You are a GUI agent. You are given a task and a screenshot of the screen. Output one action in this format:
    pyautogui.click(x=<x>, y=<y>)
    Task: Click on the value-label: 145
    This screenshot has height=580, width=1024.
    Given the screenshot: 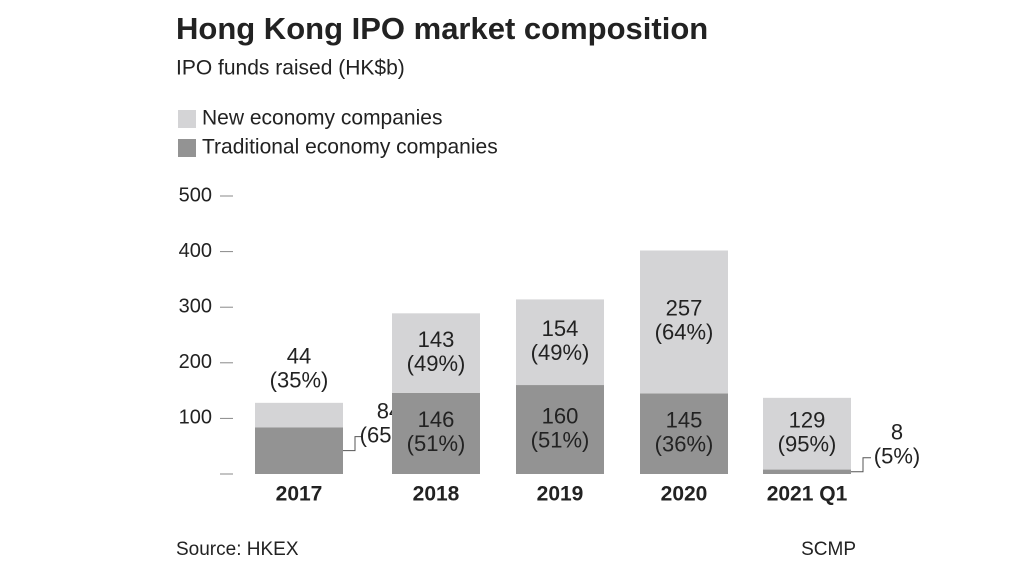 What is the action you would take?
    pyautogui.click(x=684, y=420)
    